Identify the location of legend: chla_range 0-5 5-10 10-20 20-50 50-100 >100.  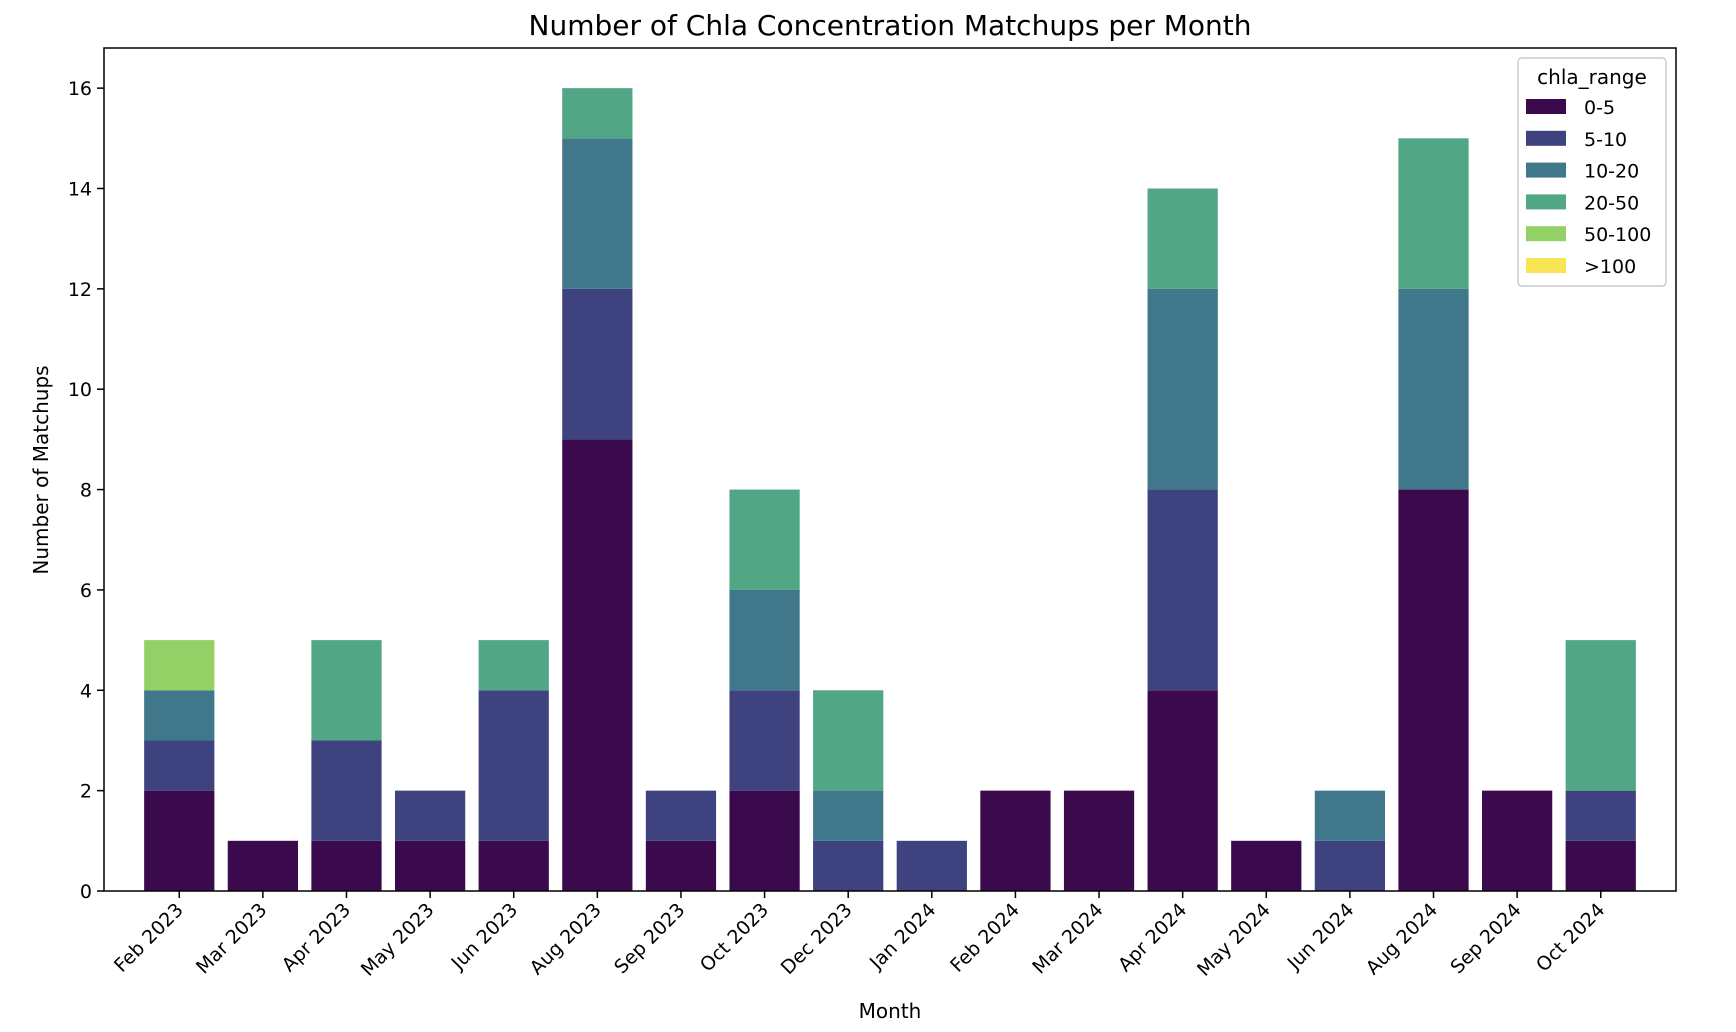
(1592, 172).